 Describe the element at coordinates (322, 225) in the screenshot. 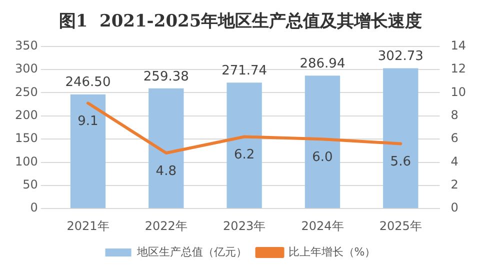

I see `x-tick-label: 2024年` at that location.